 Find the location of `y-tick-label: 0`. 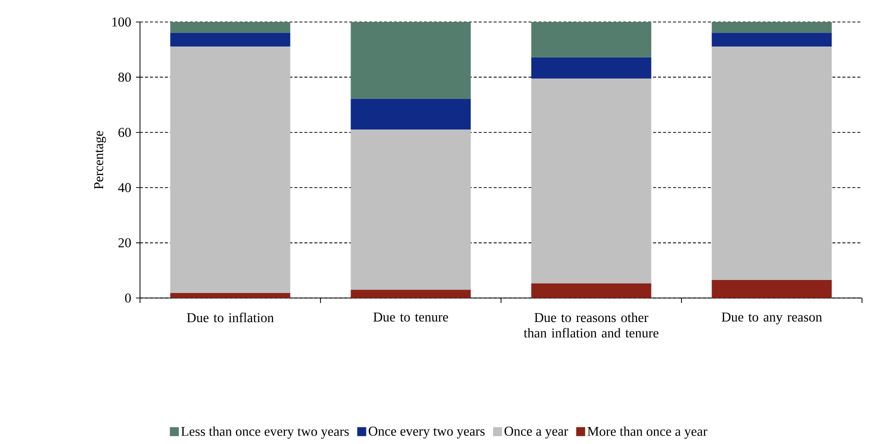

y-tick-label: 0 is located at coordinates (128, 298).